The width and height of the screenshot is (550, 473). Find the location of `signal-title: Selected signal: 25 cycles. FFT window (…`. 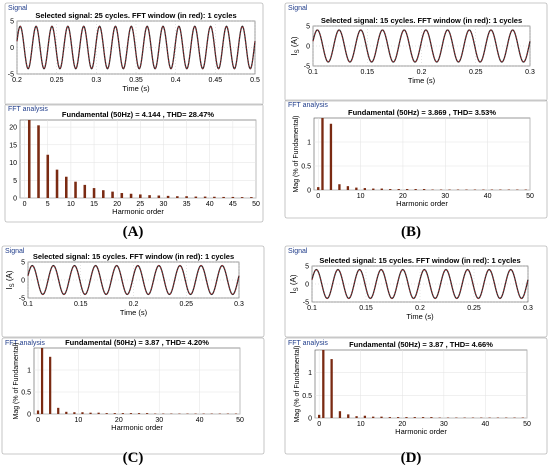

signal-title: Selected signal: 25 cycles. FFT window (… is located at coordinates (135, 15).